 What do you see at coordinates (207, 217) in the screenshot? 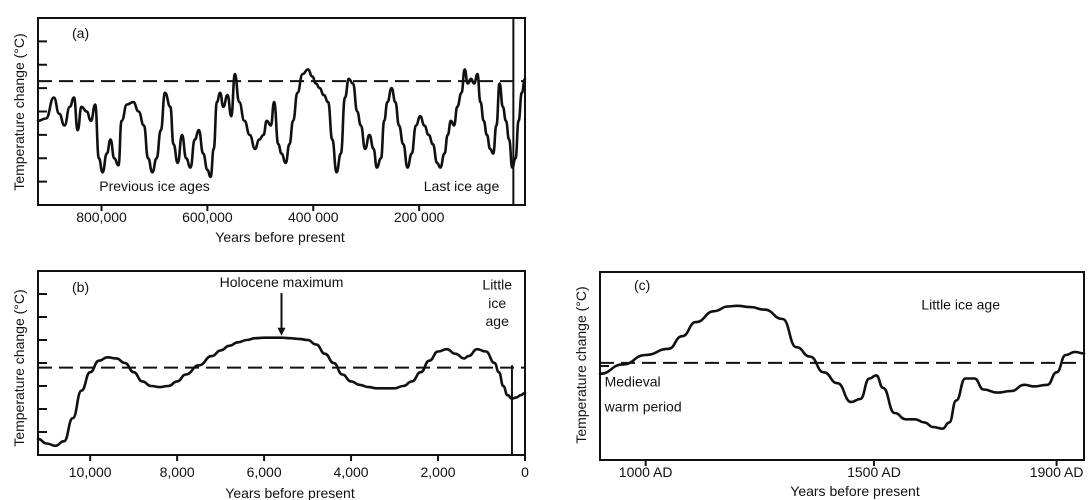
I see `panel-a-x-tick-label: 600,000` at bounding box center [207, 217].